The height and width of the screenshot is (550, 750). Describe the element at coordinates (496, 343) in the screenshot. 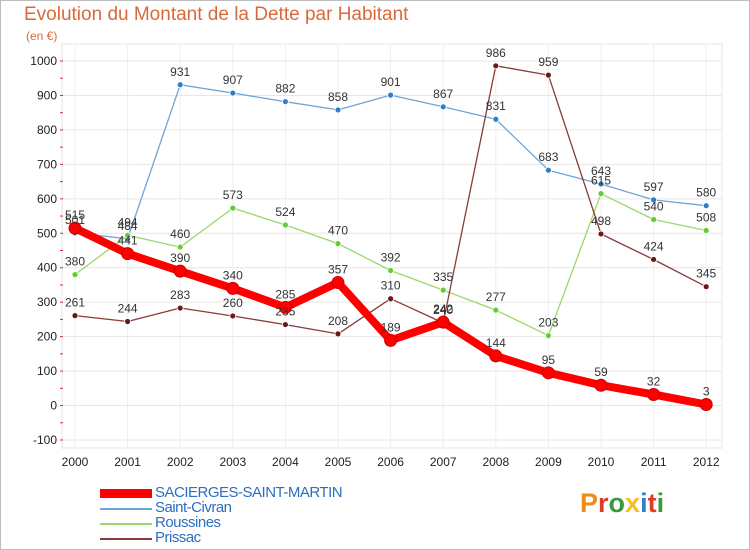

I see `data-label: 144` at that location.